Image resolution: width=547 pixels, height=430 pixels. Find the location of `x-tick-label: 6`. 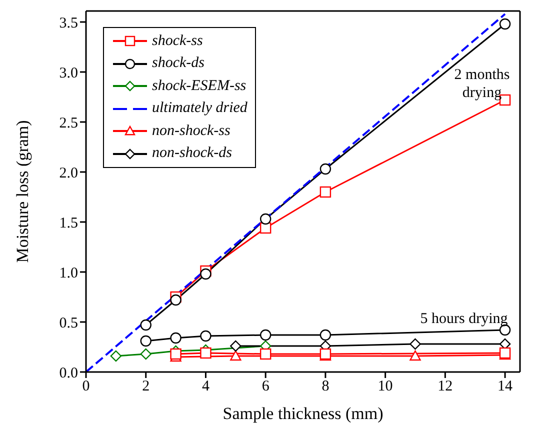

x-tick-label: 6 is located at coordinates (266, 386).